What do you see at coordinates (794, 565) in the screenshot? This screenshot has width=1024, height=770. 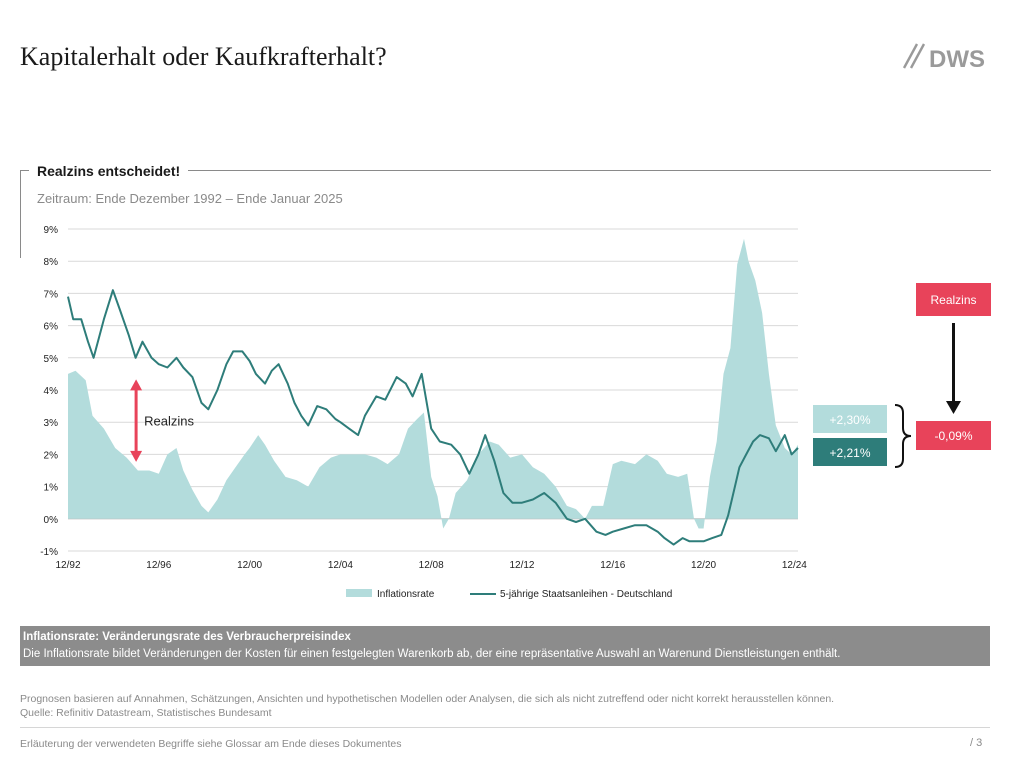 I see `x-tick-label: 12/24` at bounding box center [794, 565].